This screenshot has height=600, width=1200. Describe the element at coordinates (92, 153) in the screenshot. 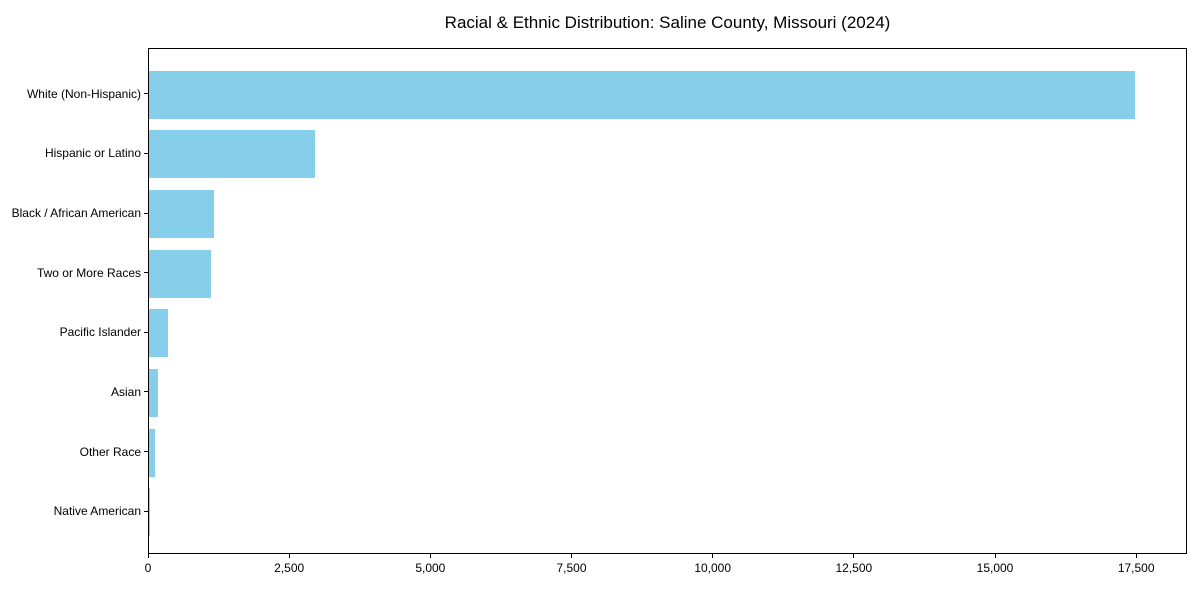

I see `y-tick-label: Hispanic or Latino` at that location.